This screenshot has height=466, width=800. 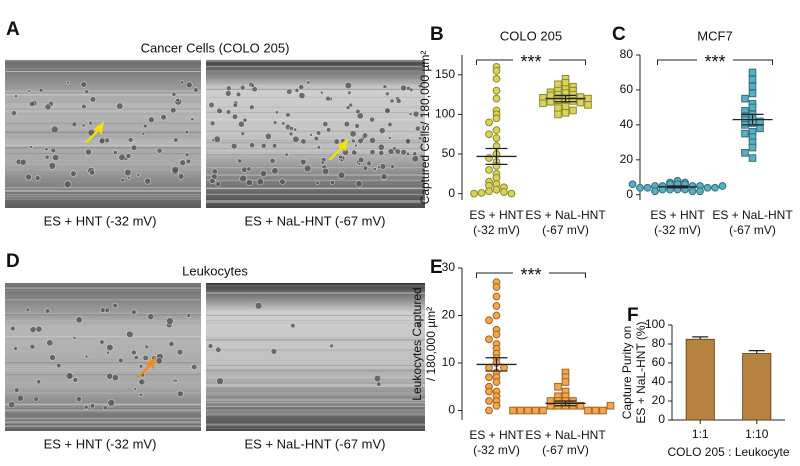 I want to click on x-tick-label: 1:1, so click(x=700, y=434).